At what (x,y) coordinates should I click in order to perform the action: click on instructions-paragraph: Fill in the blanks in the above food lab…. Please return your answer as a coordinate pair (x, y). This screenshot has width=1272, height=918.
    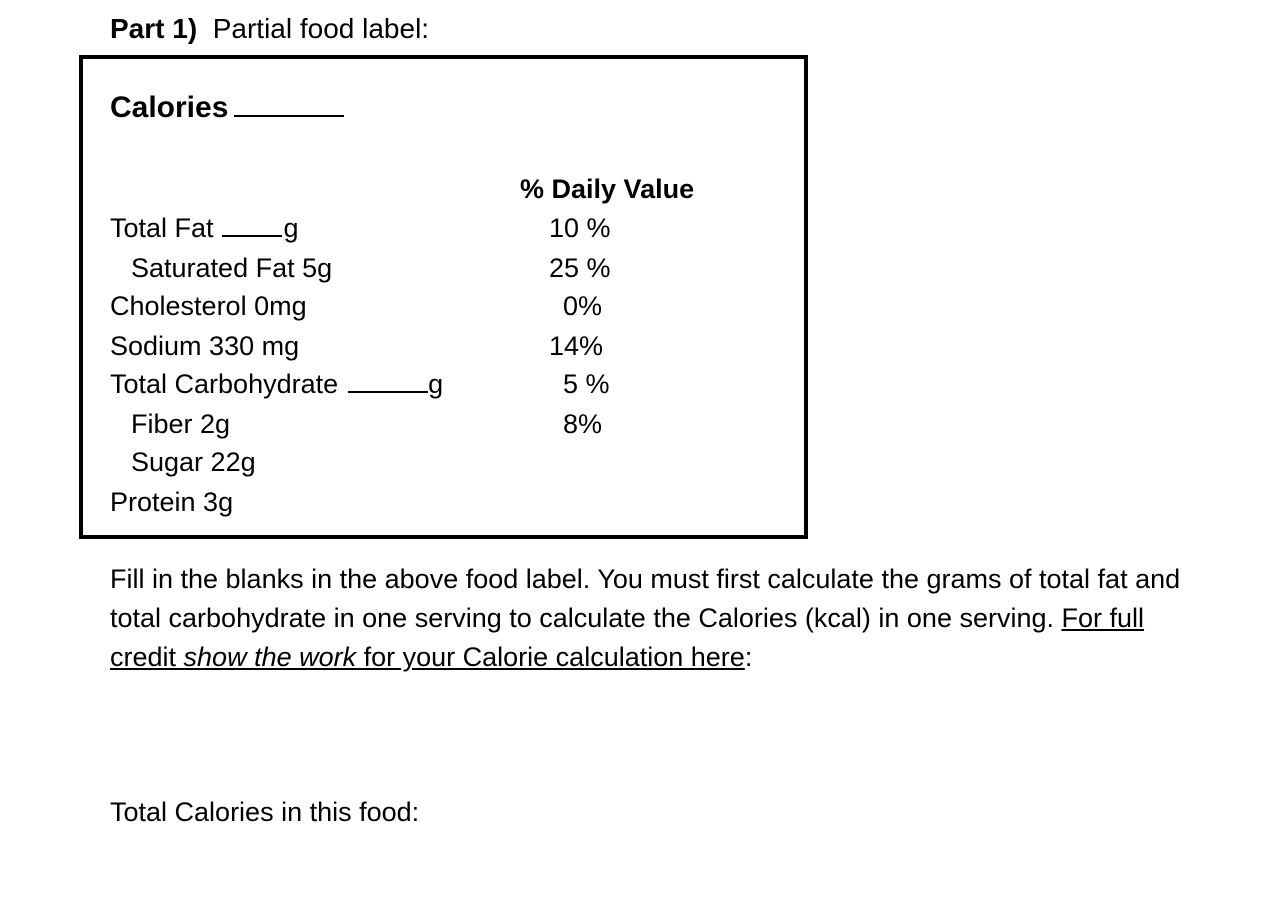
    Looking at the image, I should click on (650, 618).